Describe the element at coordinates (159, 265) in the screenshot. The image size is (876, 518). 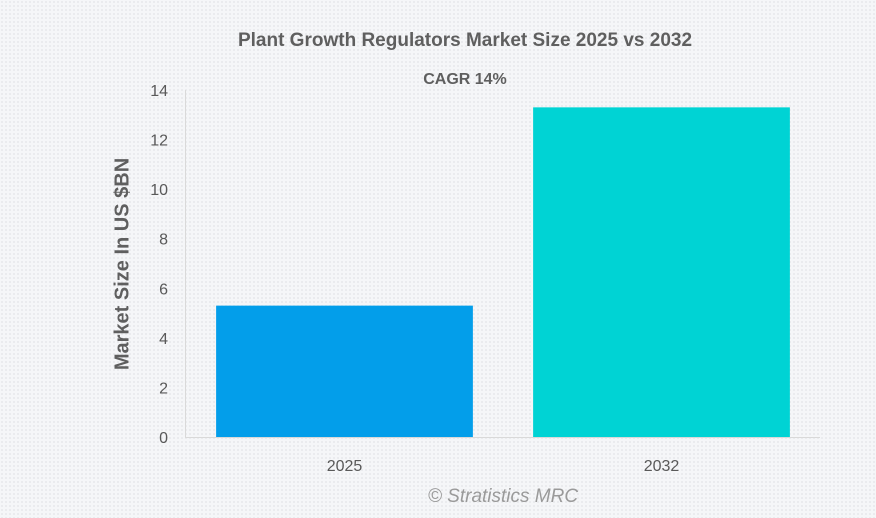
I see `y-axis-ticks: 0 2 4 6 8 10 12 14` at that location.